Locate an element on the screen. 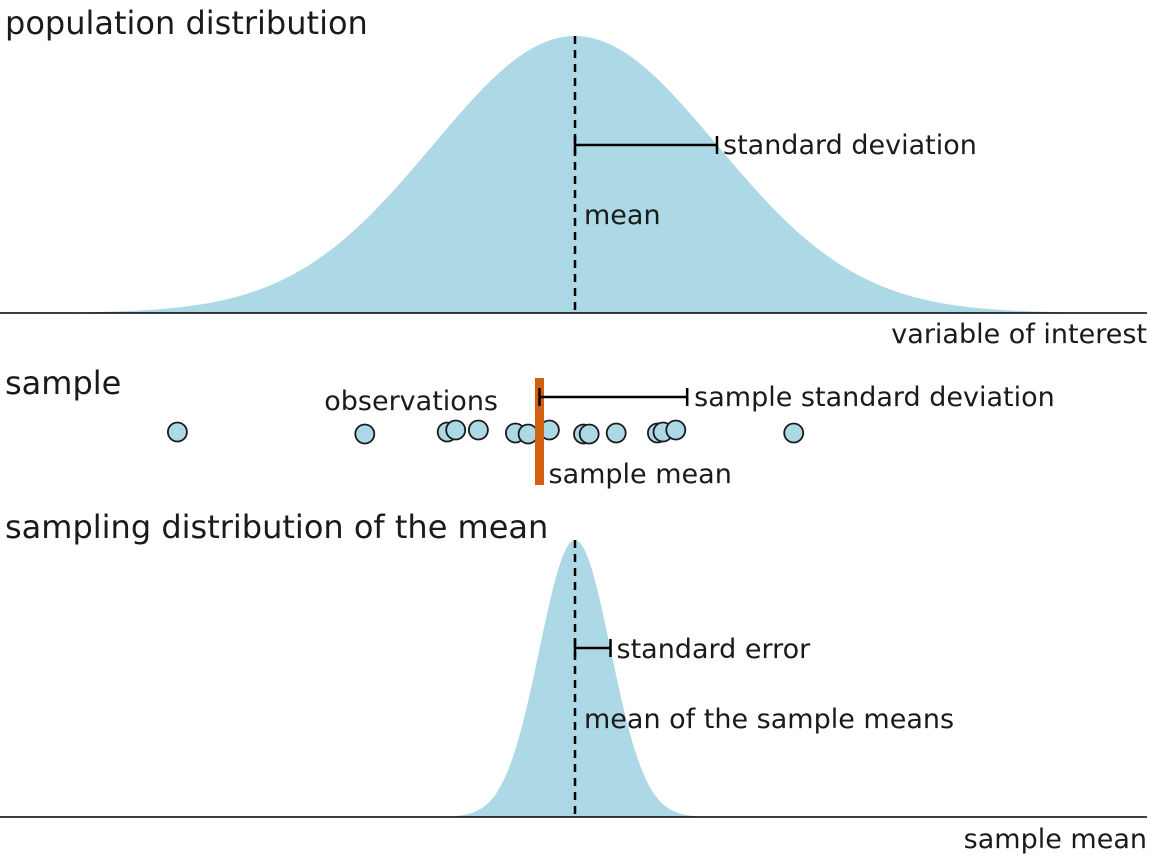  sample-observations is located at coordinates (485, 432).